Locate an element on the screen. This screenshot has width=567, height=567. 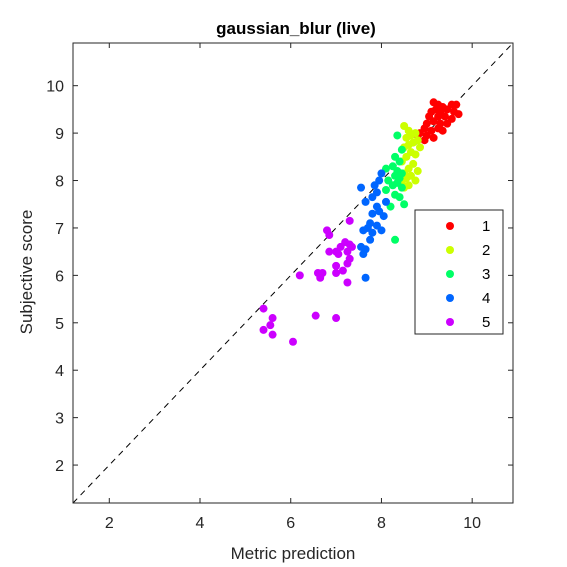
y-tick-label: 6 is located at coordinates (59, 276).